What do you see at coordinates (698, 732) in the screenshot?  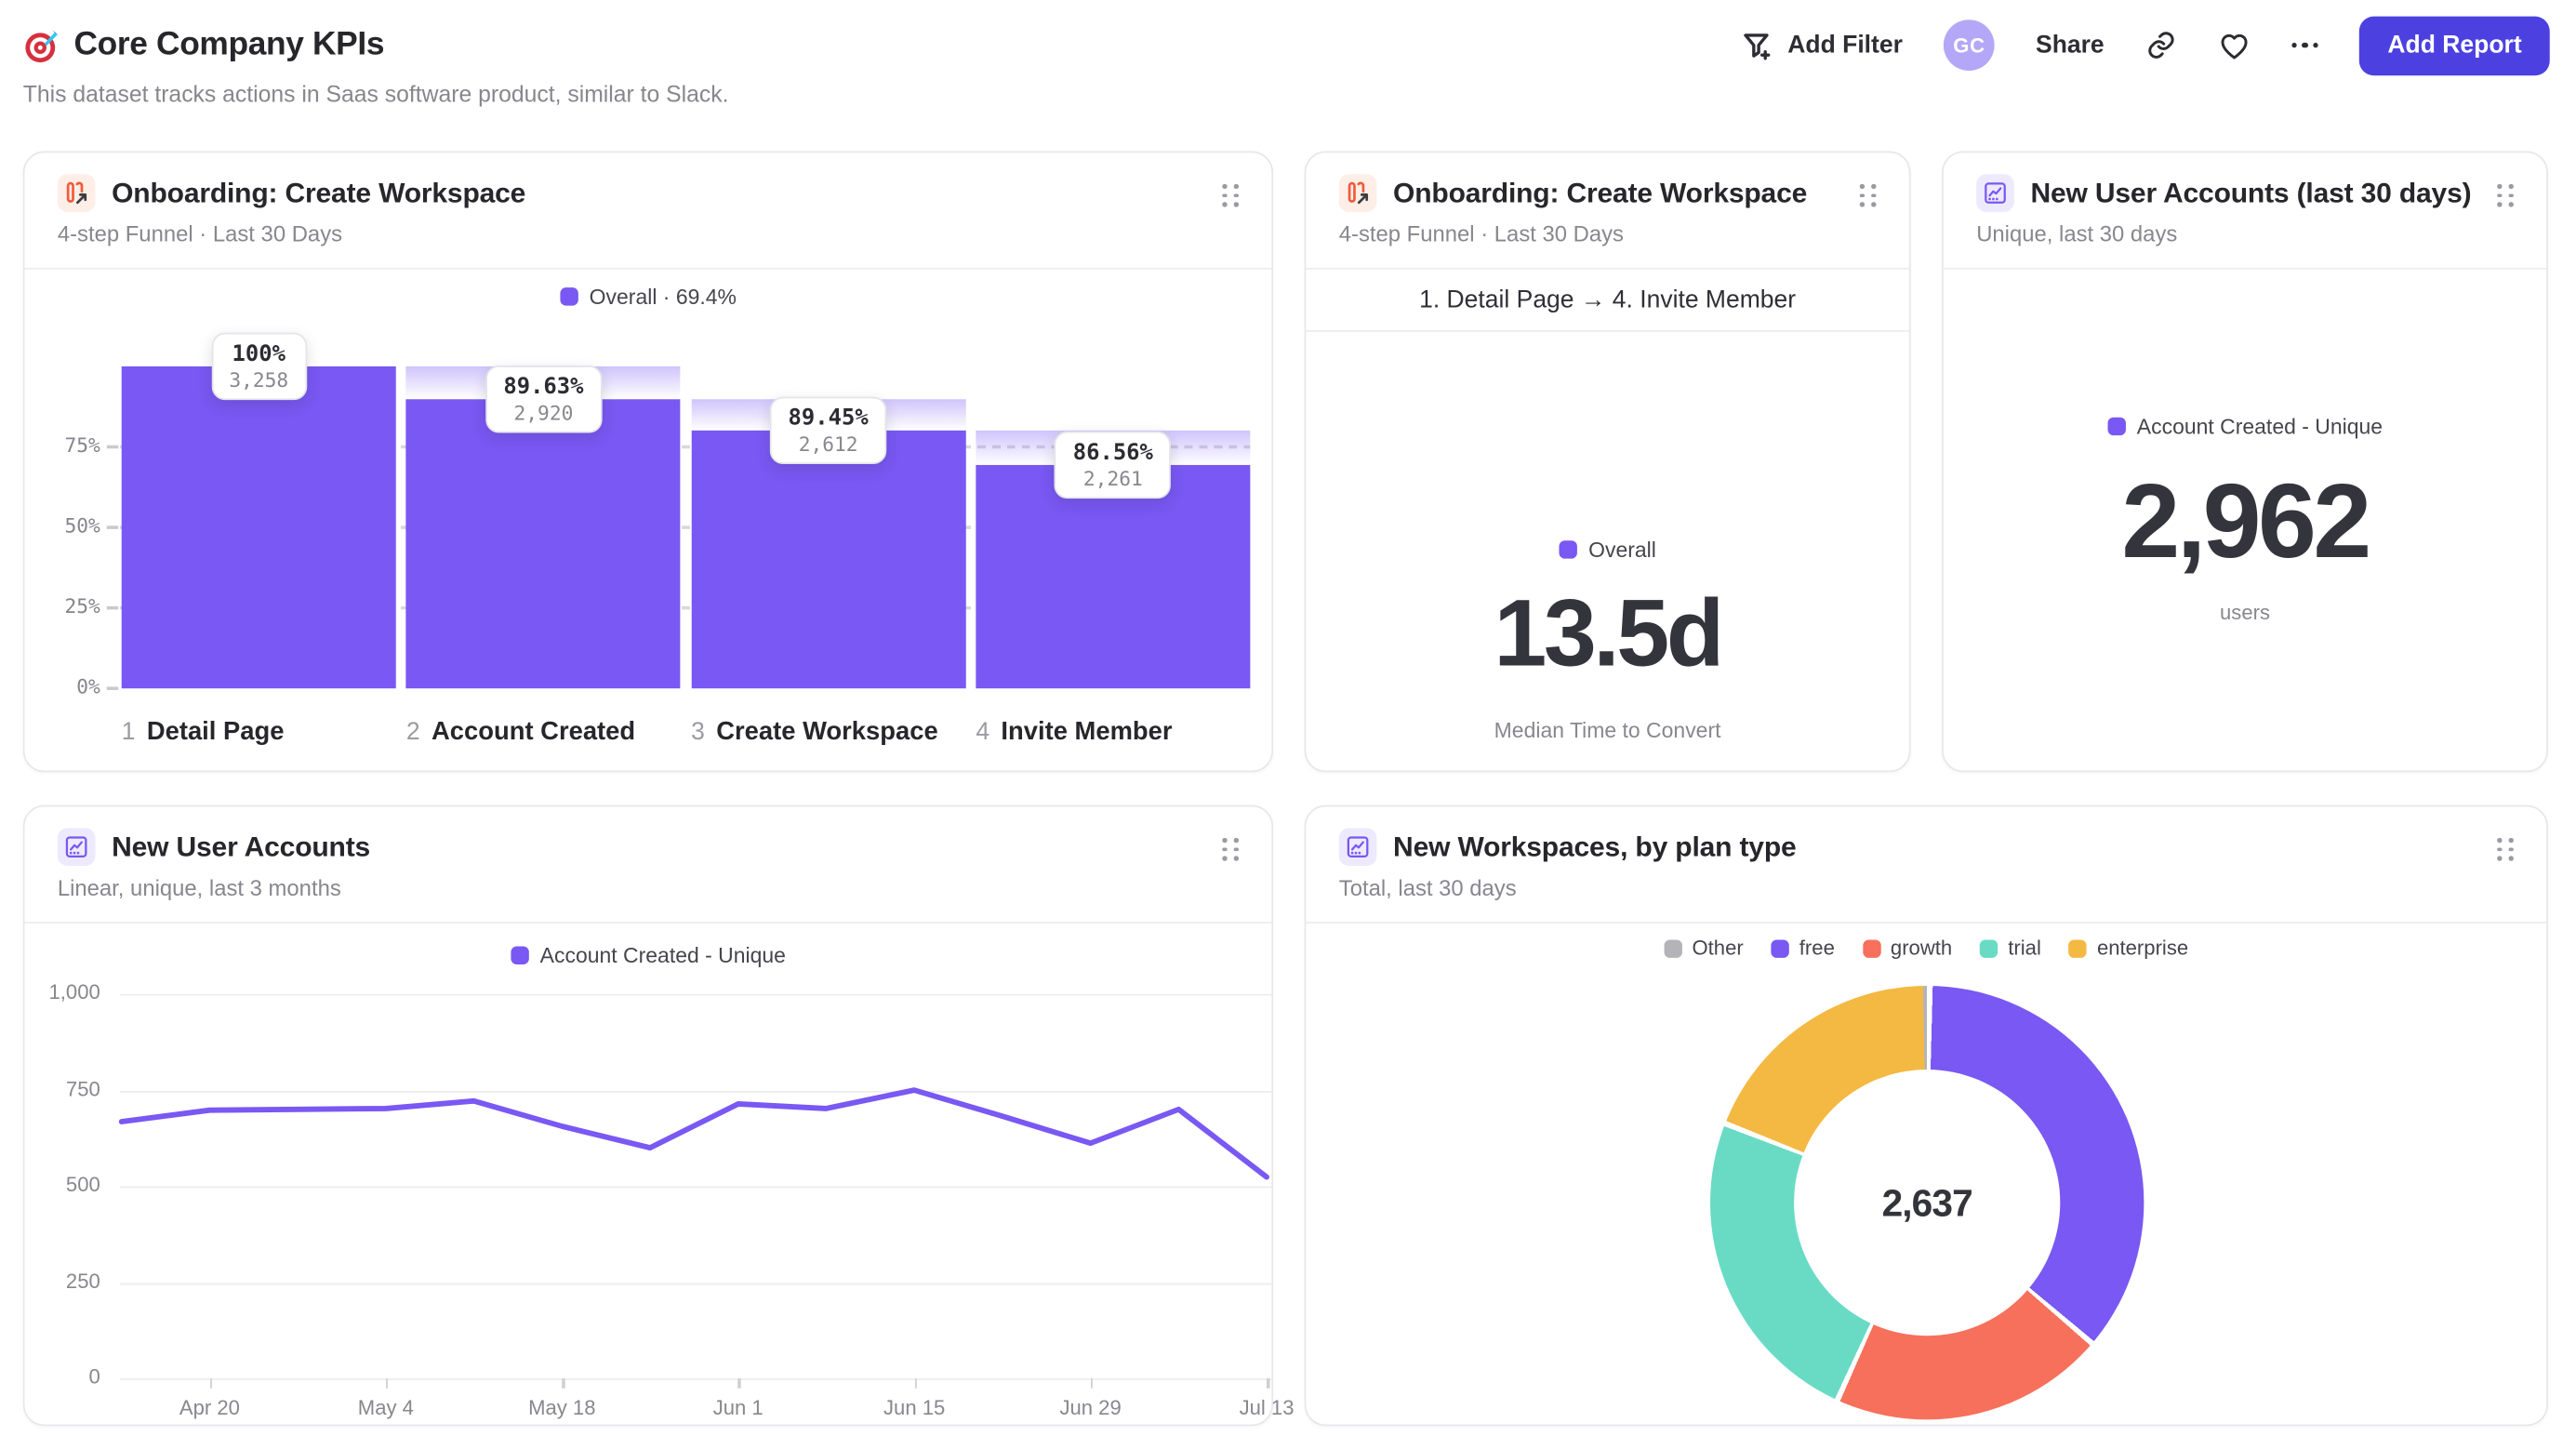 I see `step-number: 3` at bounding box center [698, 732].